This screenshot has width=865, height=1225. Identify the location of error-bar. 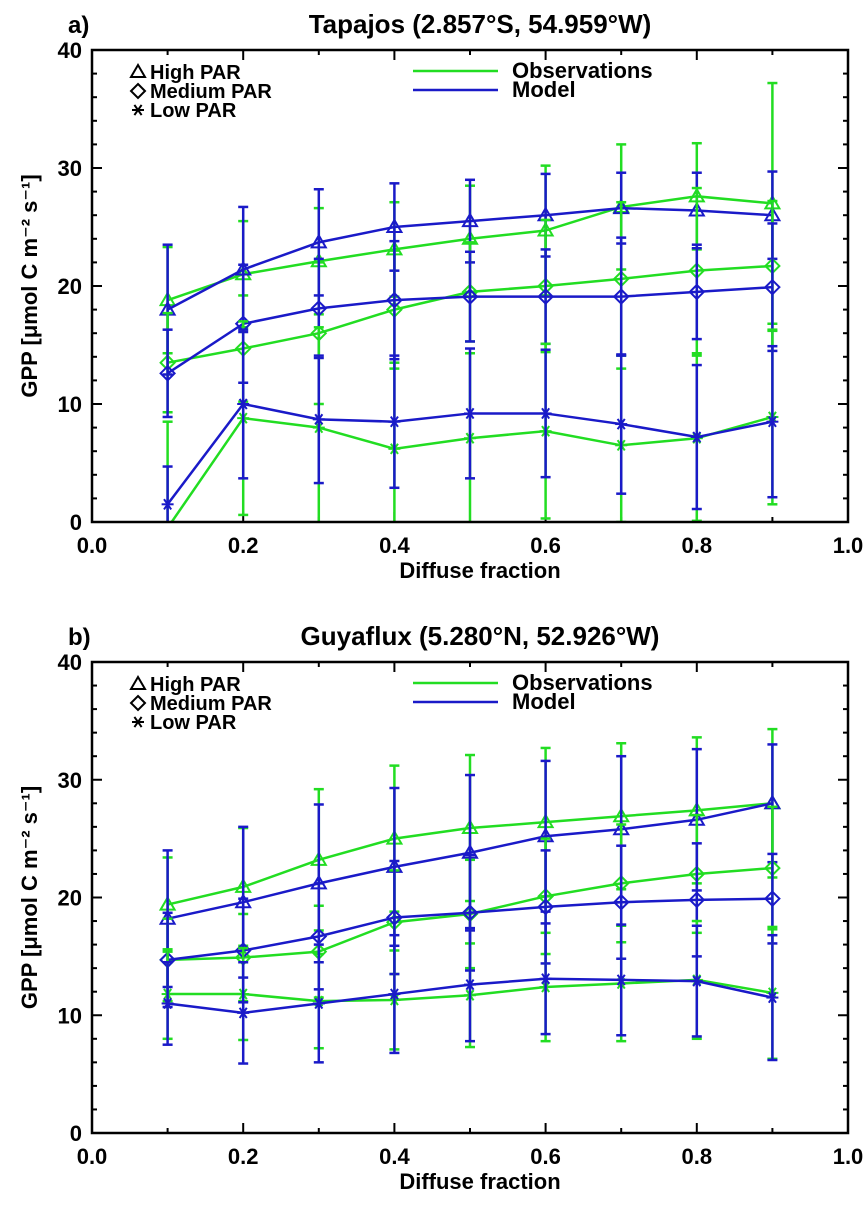
(167, 471).